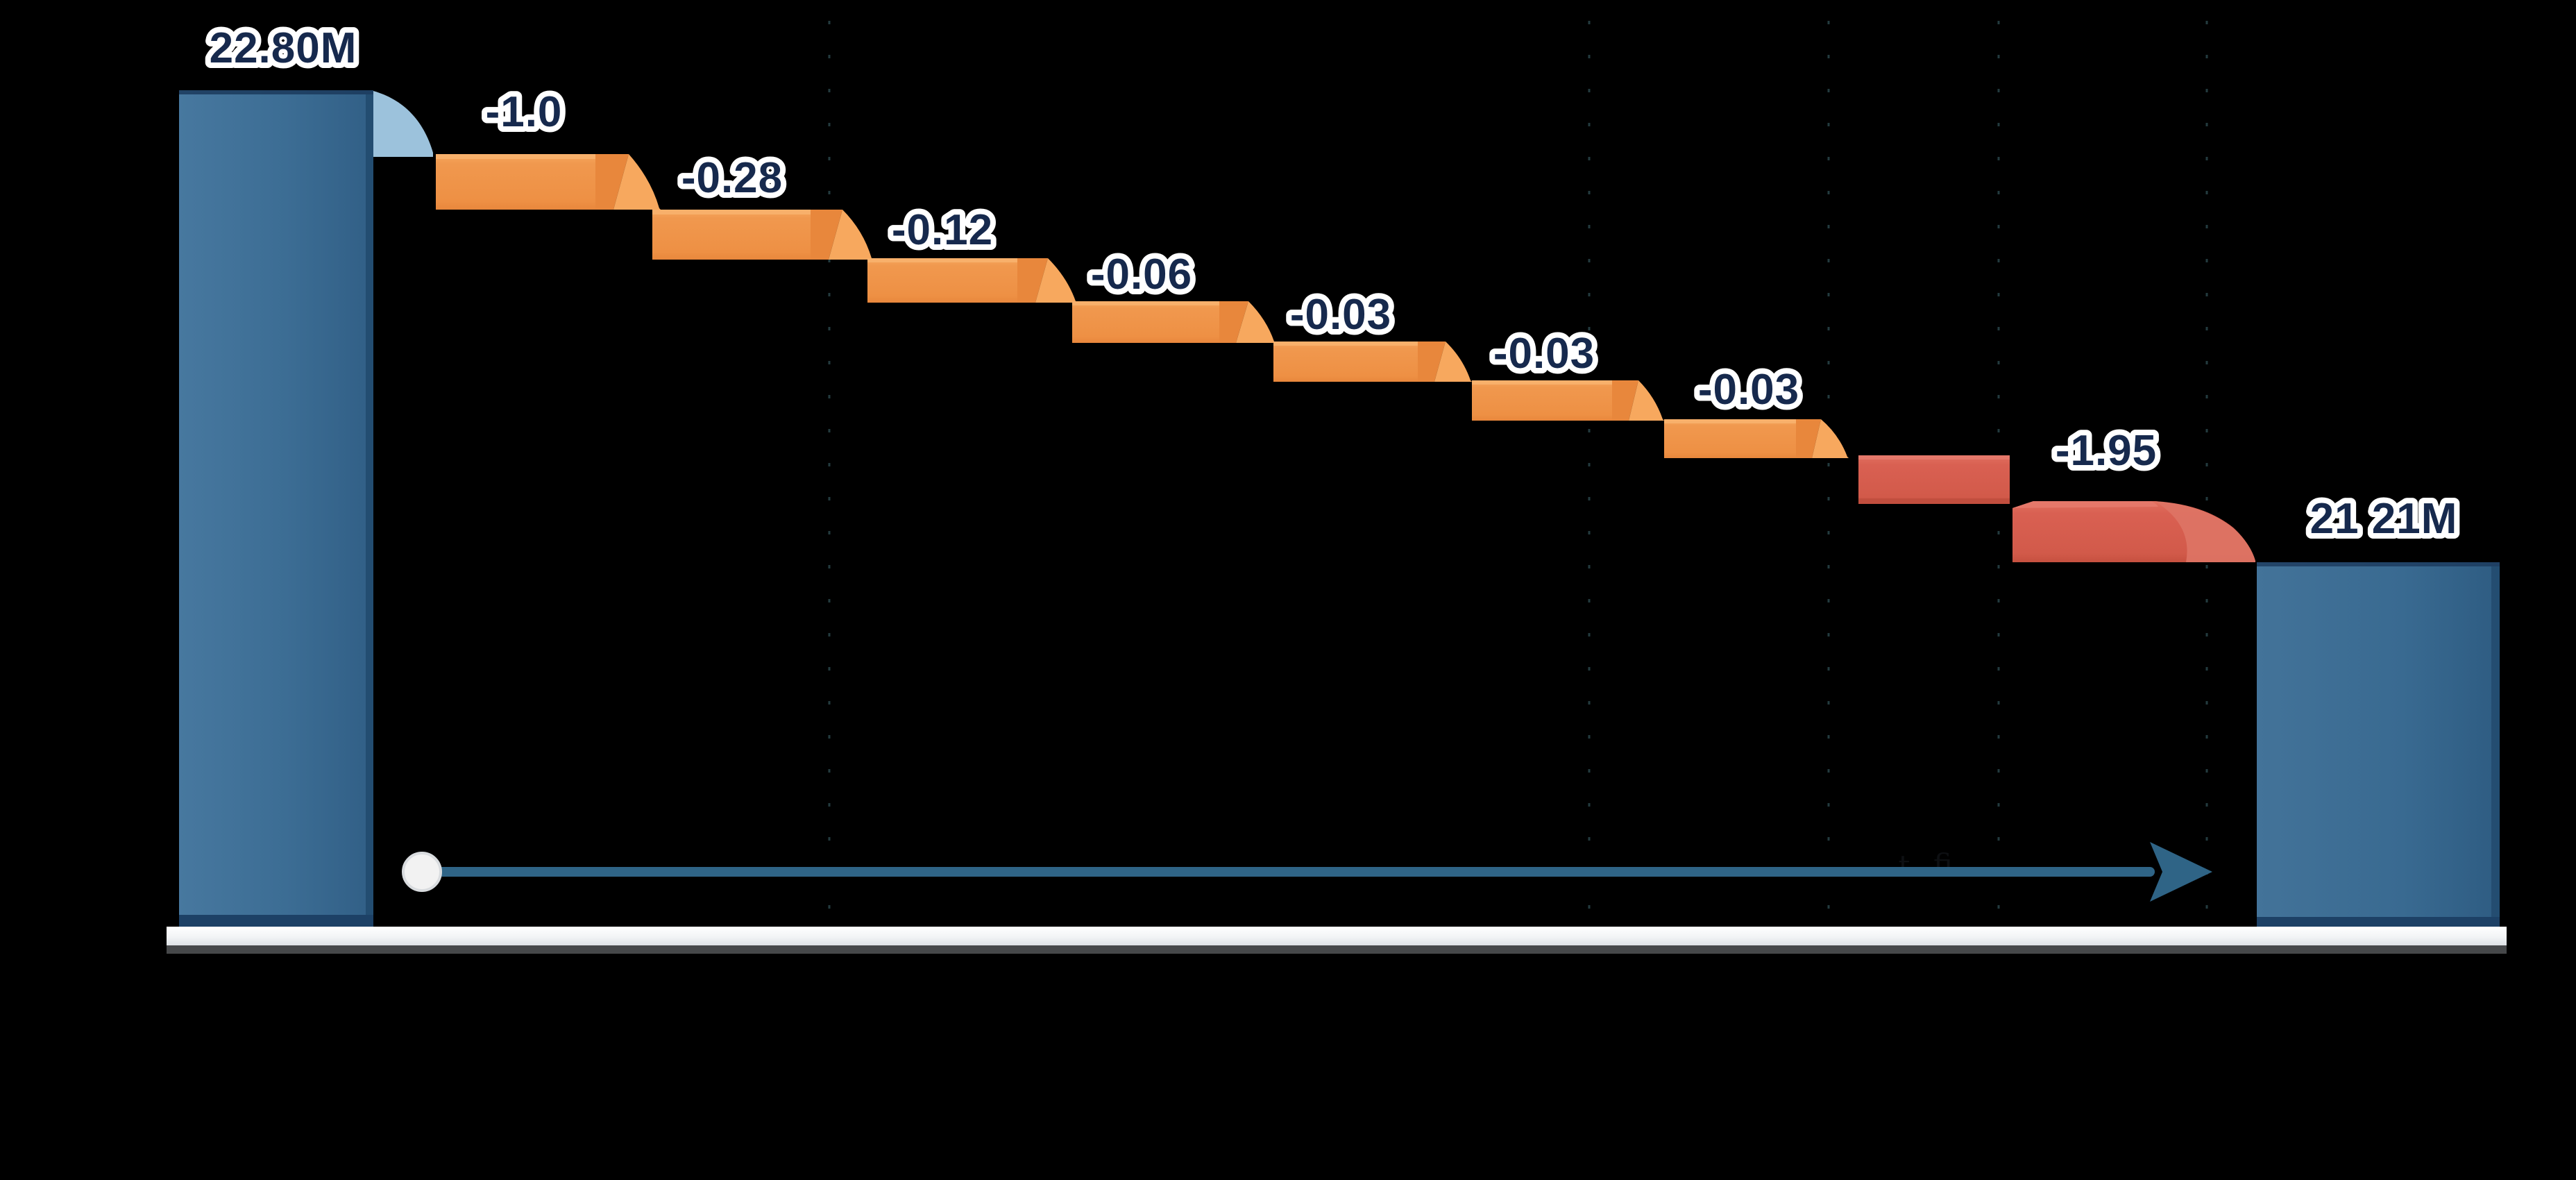 The width and height of the screenshot is (2576, 1180). Describe the element at coordinates (1340, 315) in the screenshot. I see `label-step-5: -0.03` at that location.